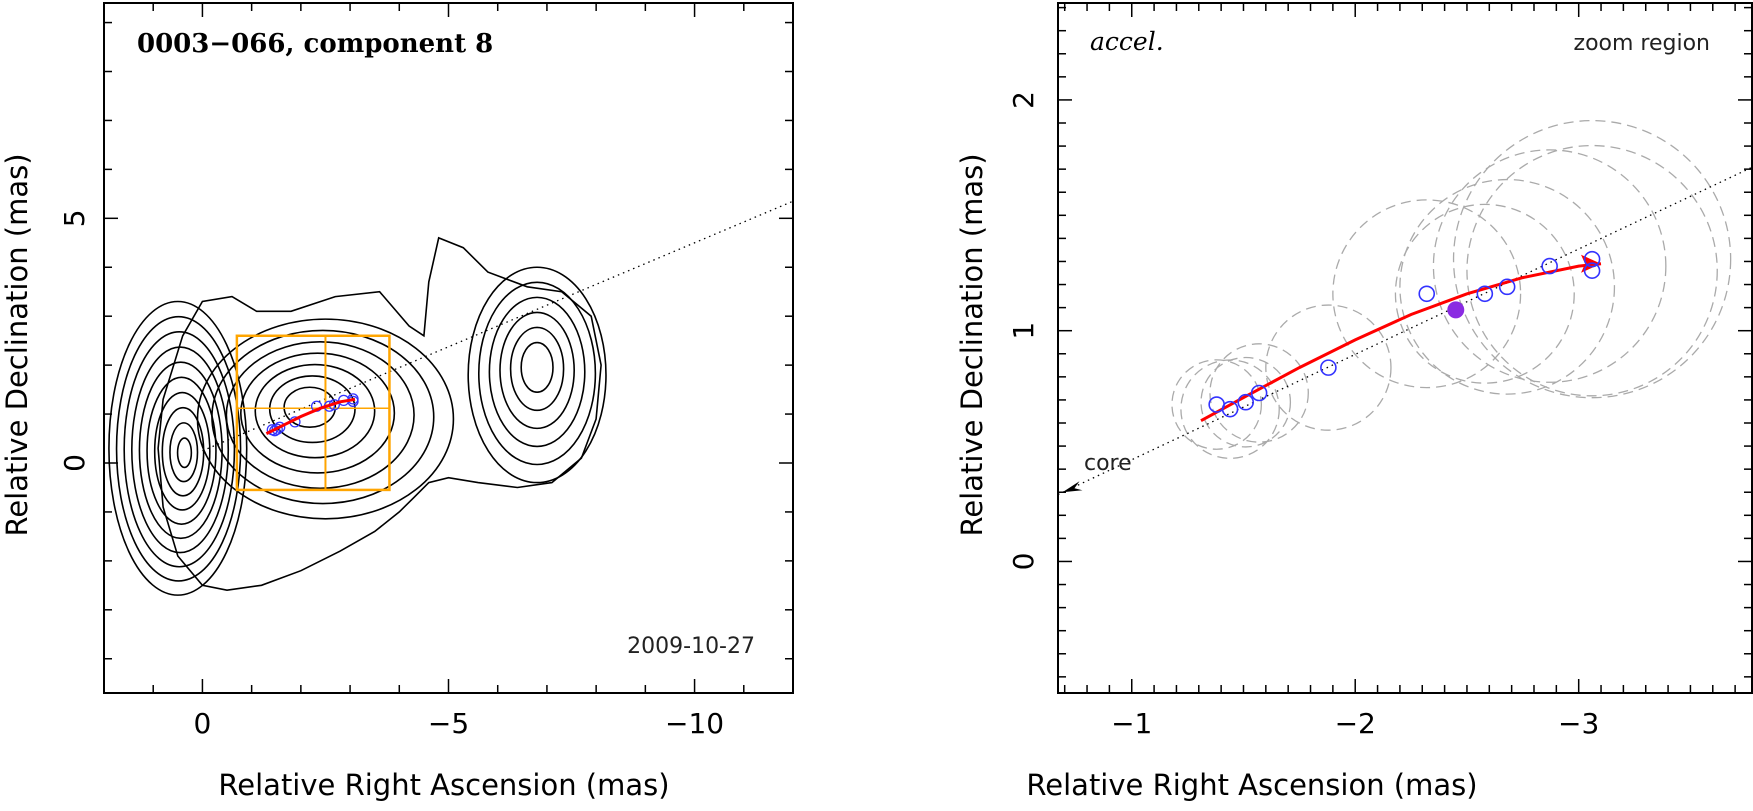  I want to click on observation-date: 2009-10-27, so click(691, 646).